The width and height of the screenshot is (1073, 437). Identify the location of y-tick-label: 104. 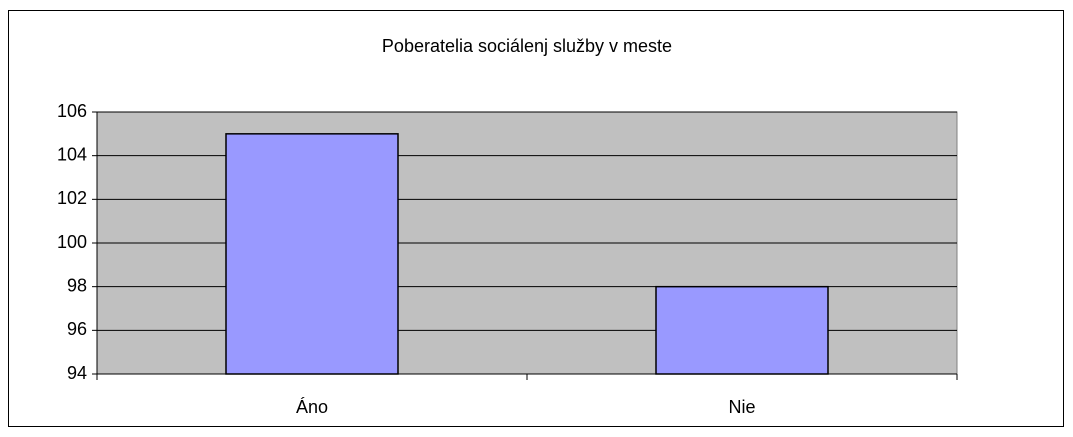
(72, 154).